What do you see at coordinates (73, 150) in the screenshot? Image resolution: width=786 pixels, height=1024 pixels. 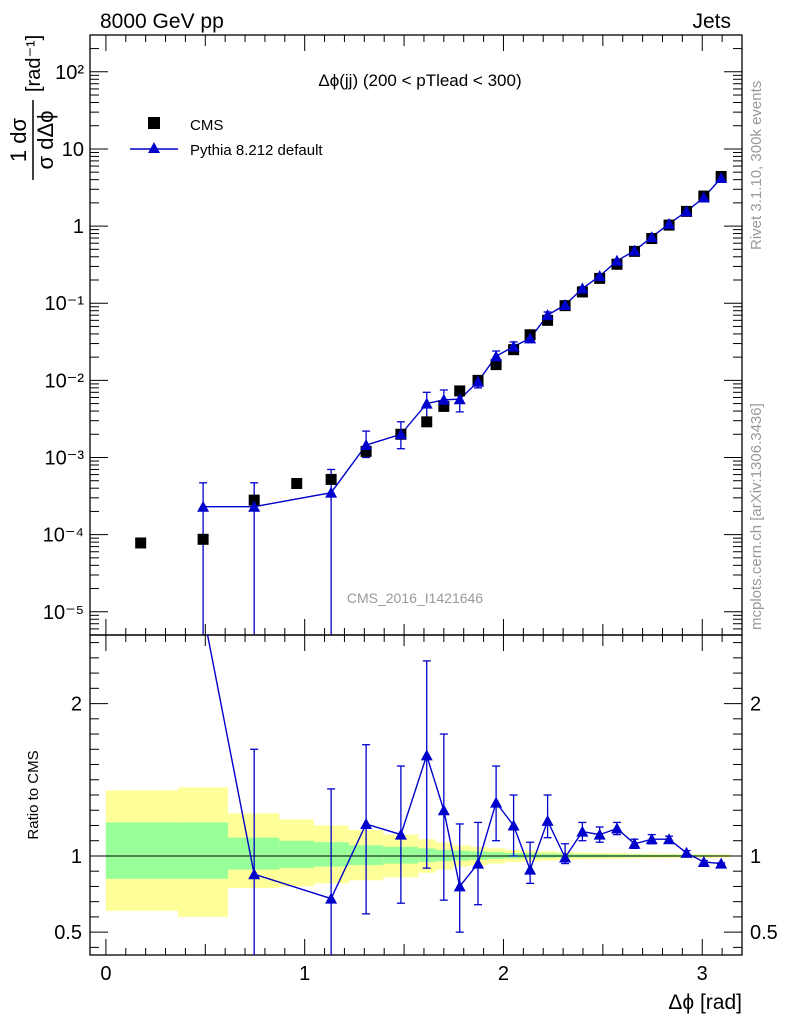 I see `y-tick-label: 10` at bounding box center [73, 150].